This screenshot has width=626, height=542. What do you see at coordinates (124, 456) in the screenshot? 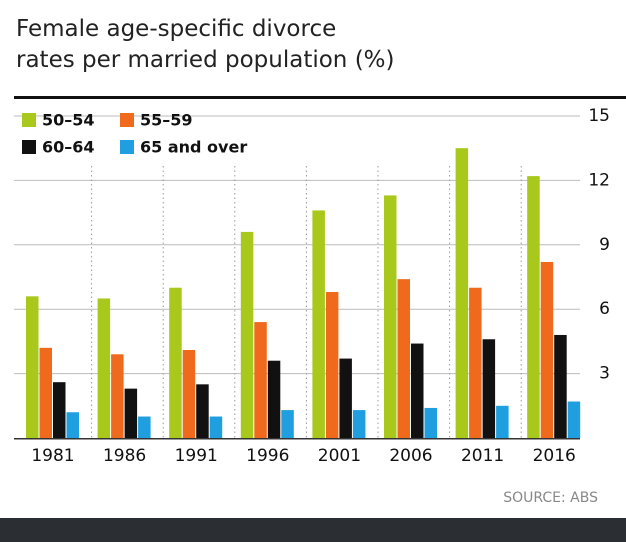
I see `x-tick-label: 1986` at bounding box center [124, 456].